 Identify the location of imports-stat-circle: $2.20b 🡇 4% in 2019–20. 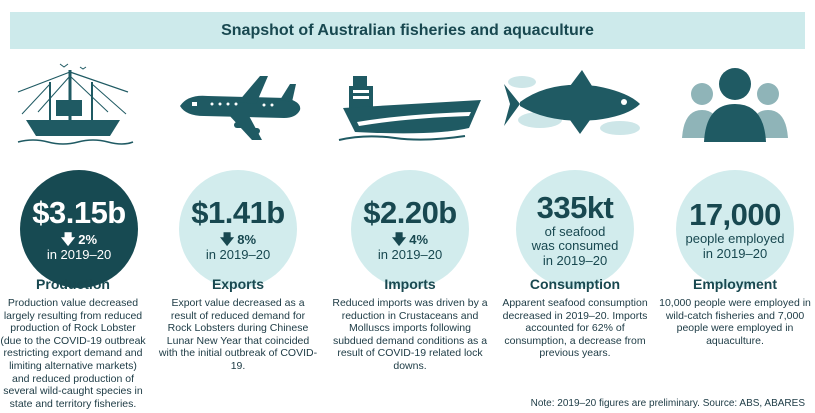
(410, 229).